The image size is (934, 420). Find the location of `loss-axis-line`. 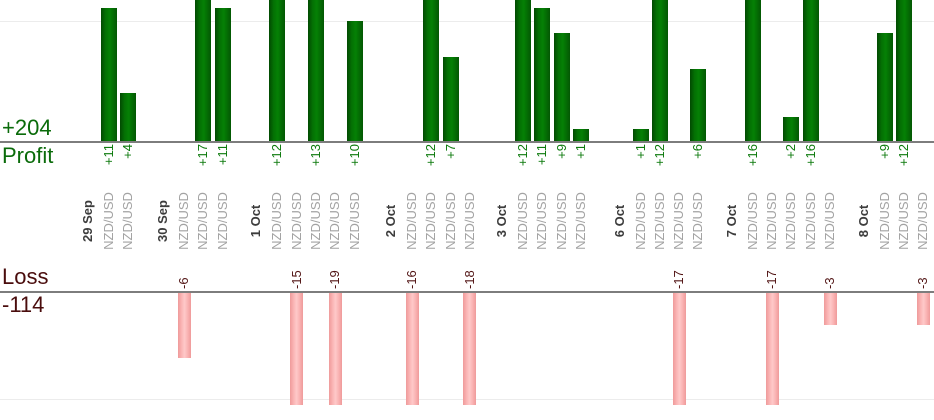

loss-axis-line is located at coordinates (467, 292).